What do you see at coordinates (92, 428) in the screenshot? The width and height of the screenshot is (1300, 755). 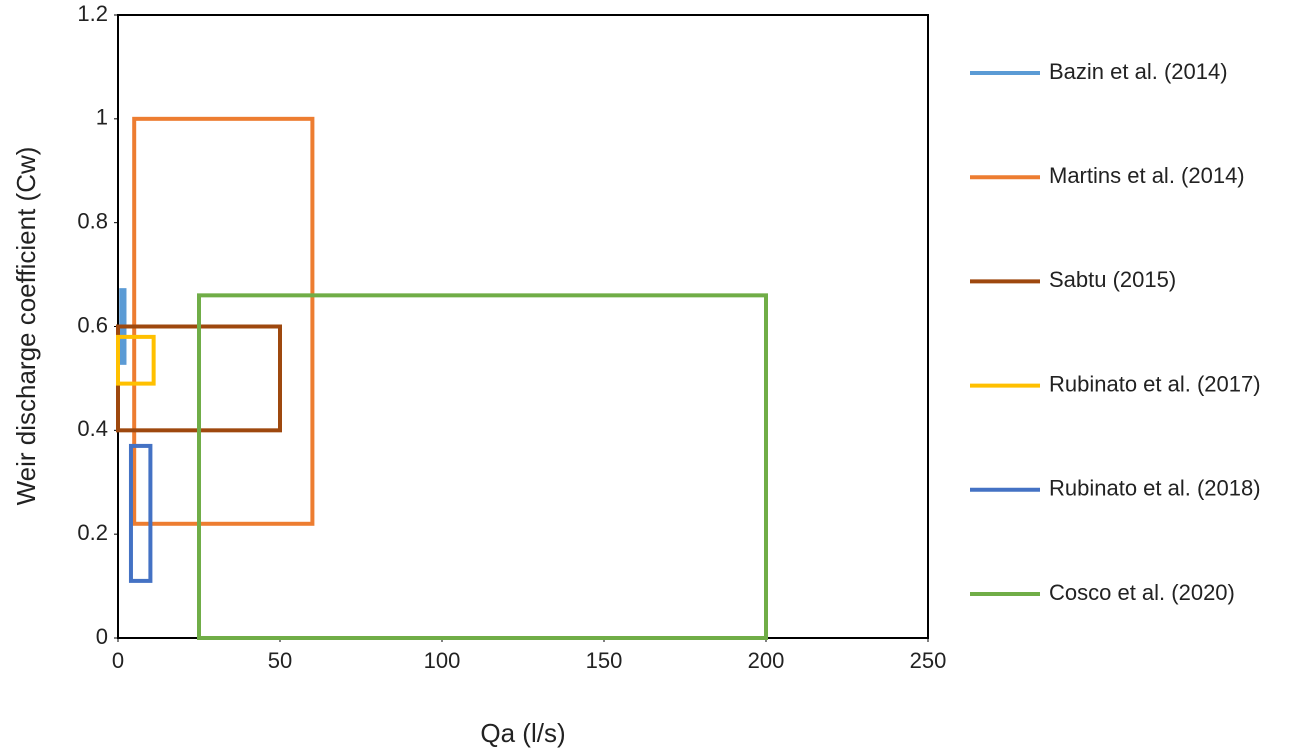 I see `y-tick-label: 0.4` at bounding box center [92, 428].